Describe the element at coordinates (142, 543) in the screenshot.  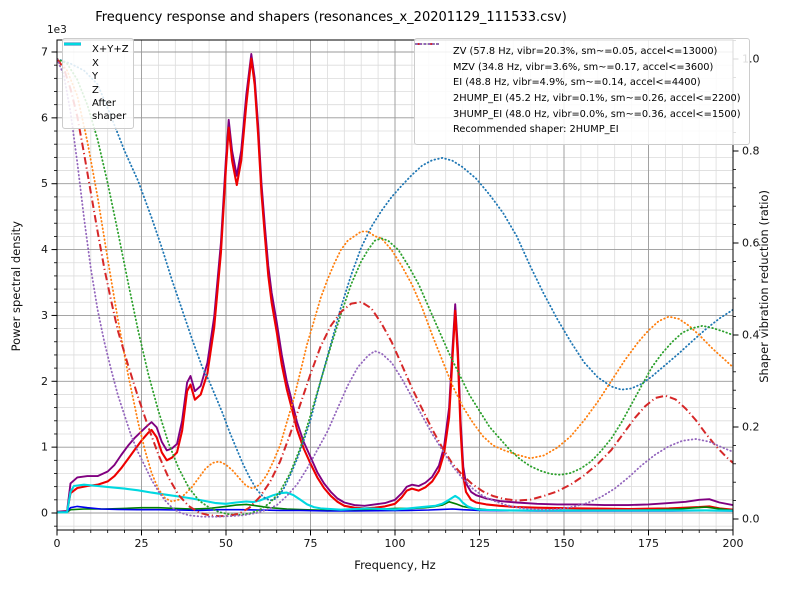
I see `x-tick-label: 25` at that location.